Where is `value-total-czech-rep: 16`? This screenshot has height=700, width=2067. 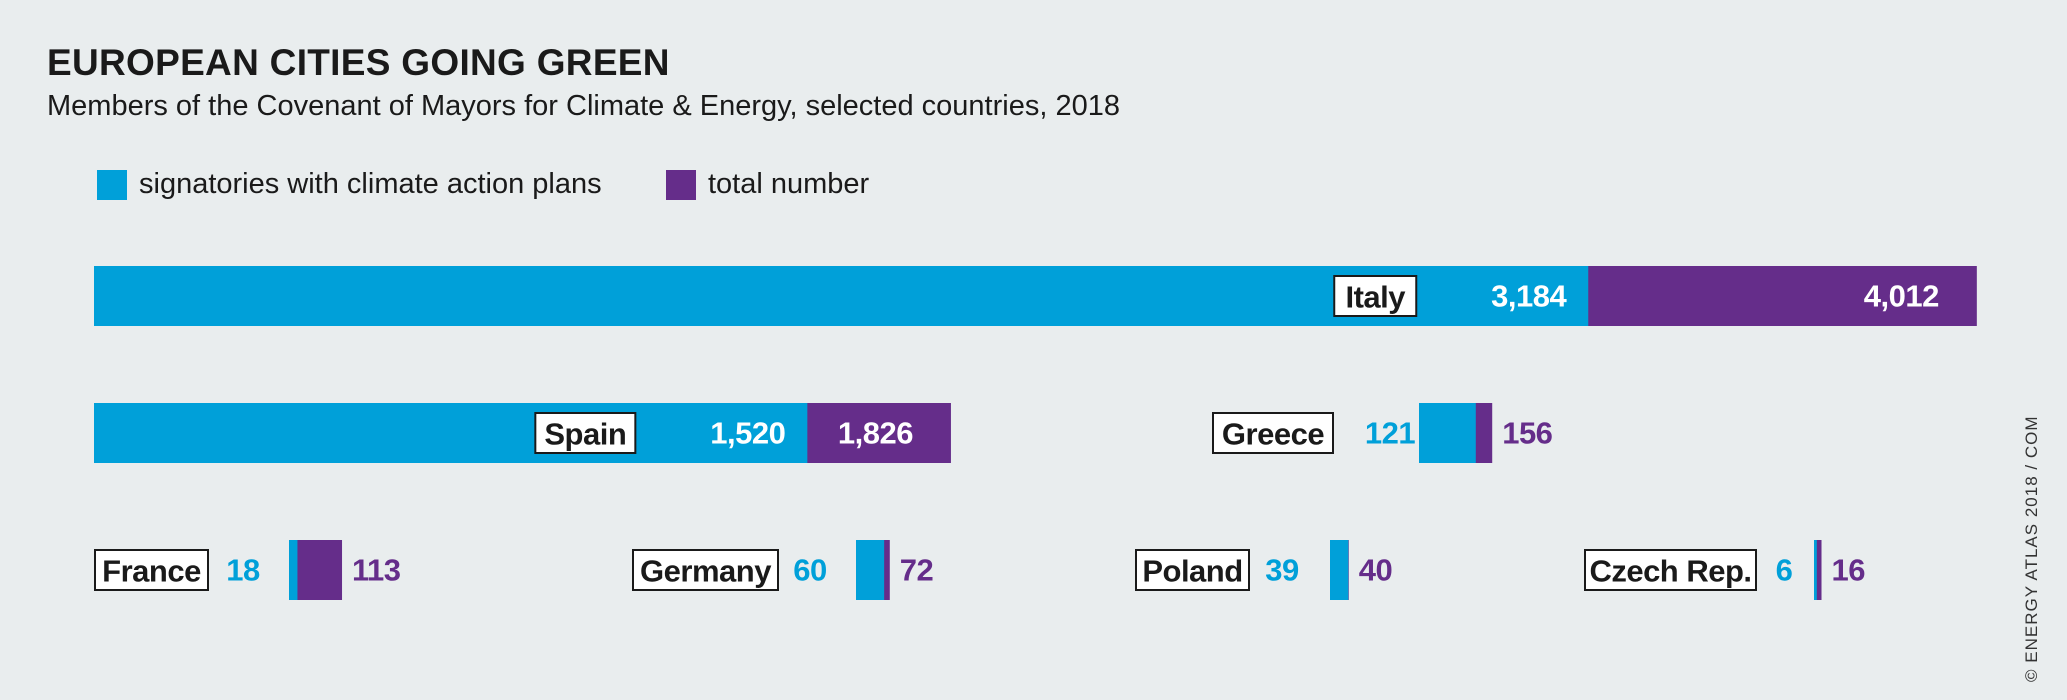 value-total-czech-rep: 16 is located at coordinates (1849, 570).